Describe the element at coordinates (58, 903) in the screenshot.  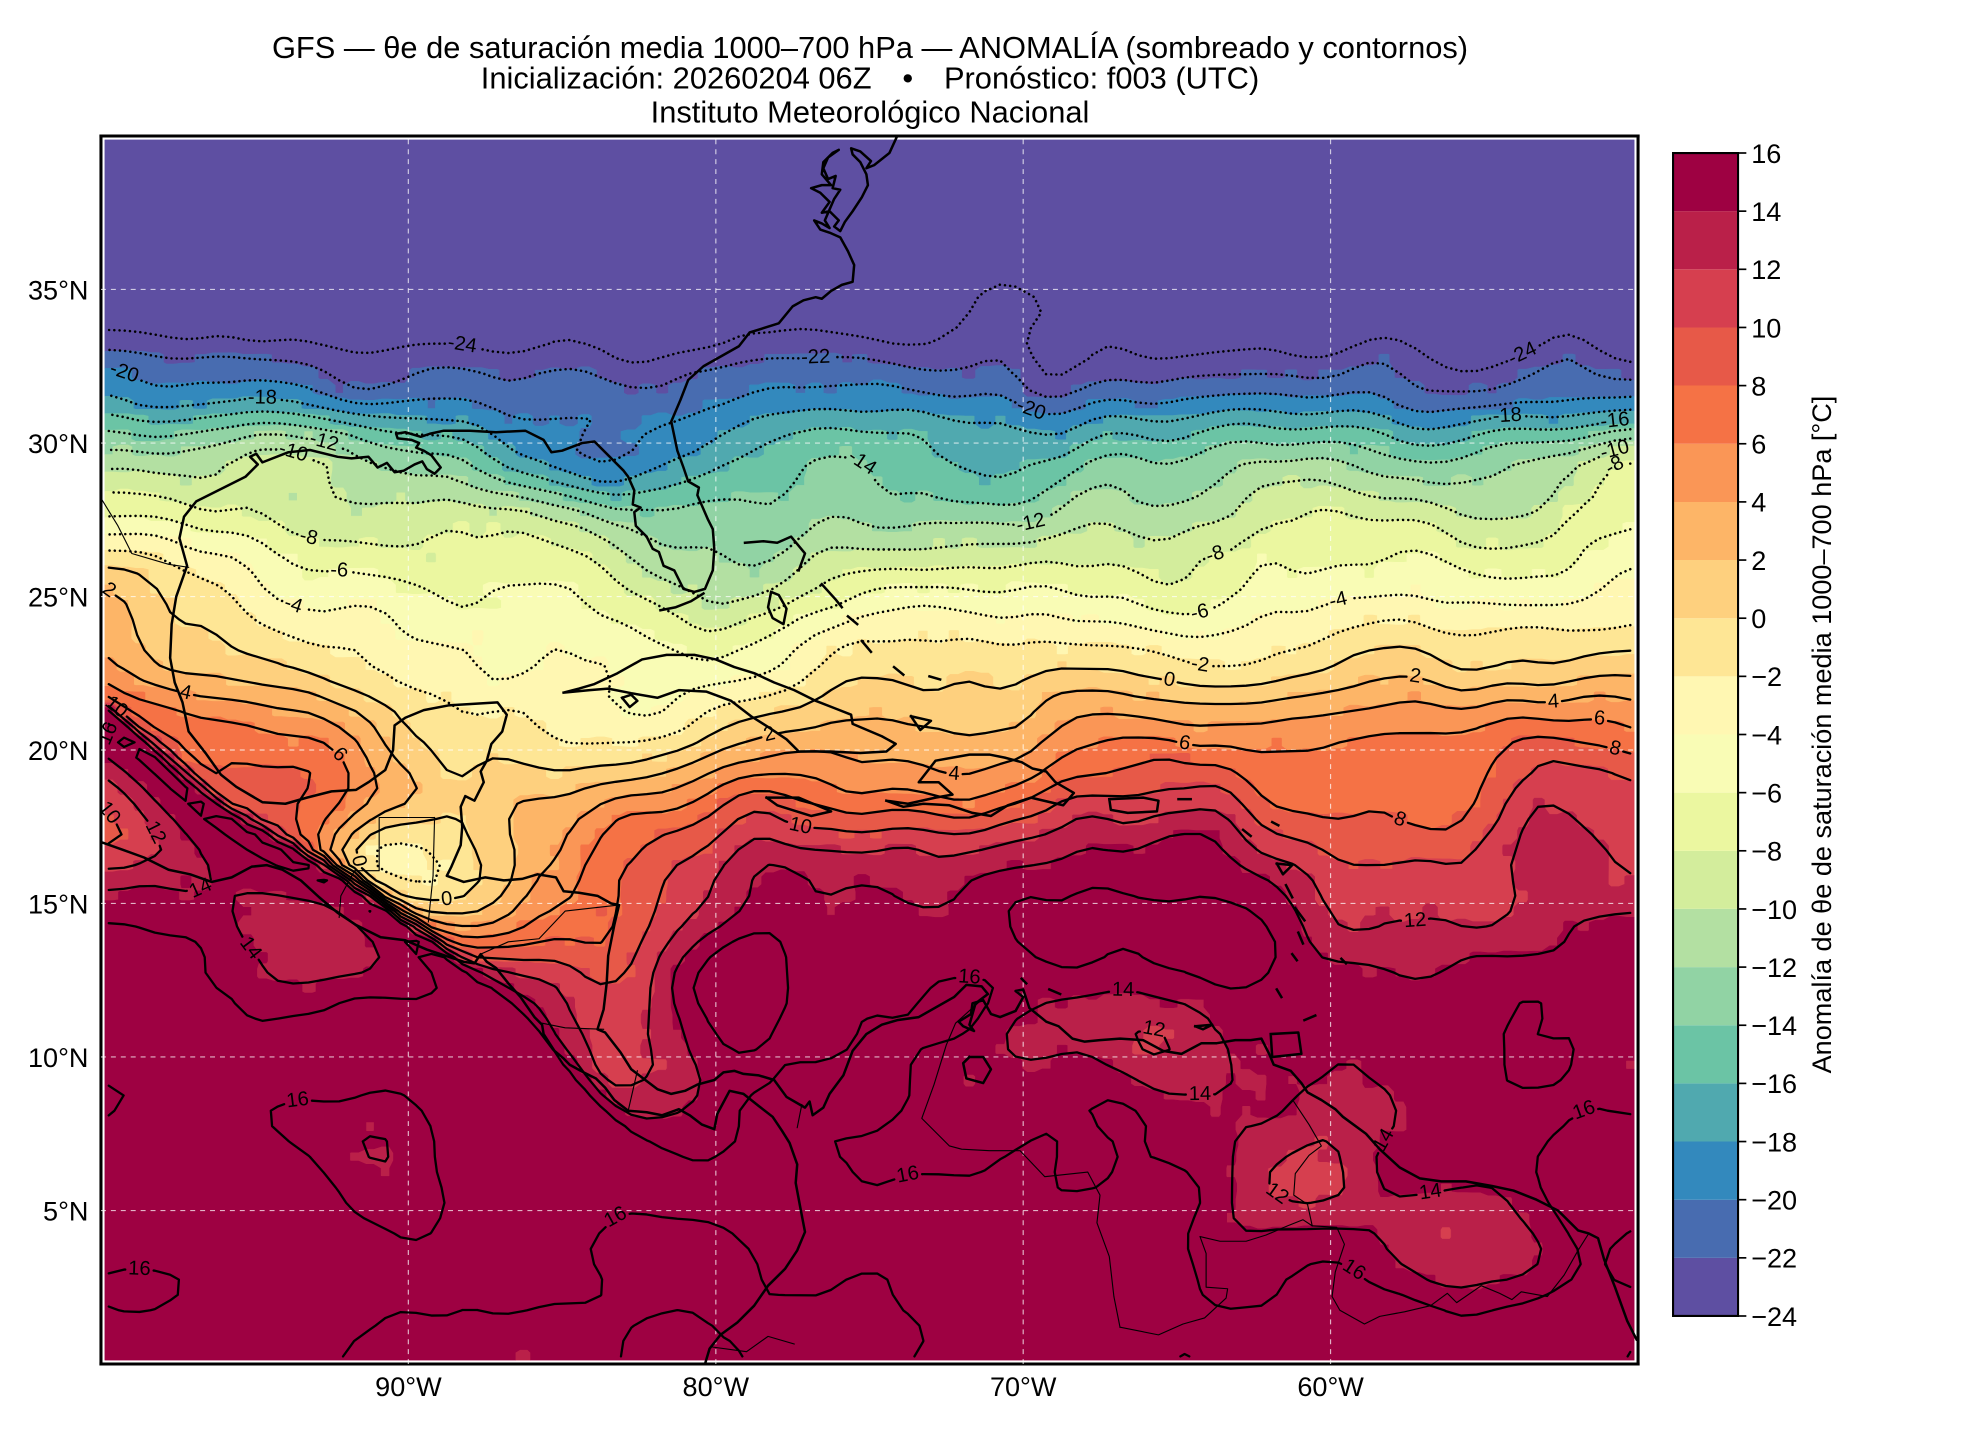
I see `svg-text: 15°N` at that location.